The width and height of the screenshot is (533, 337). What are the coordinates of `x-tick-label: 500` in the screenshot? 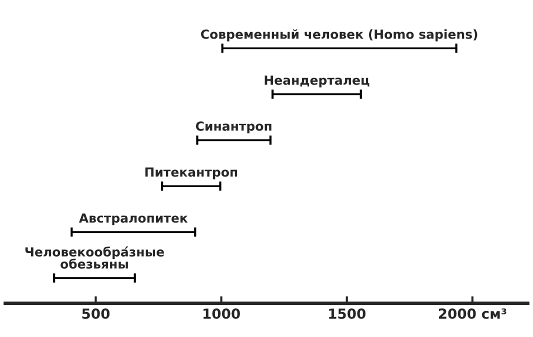 It's located at (96, 313).